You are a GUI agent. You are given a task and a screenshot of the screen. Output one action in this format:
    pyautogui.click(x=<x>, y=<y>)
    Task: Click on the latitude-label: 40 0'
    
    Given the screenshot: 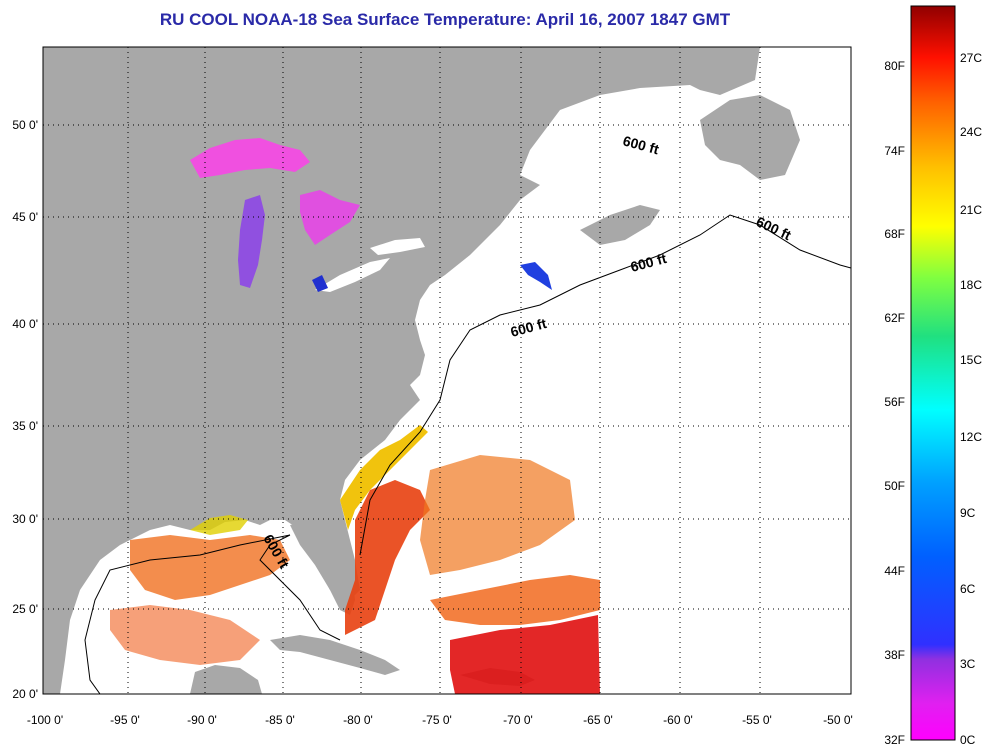 What is the action you would take?
    pyautogui.click(x=25, y=324)
    